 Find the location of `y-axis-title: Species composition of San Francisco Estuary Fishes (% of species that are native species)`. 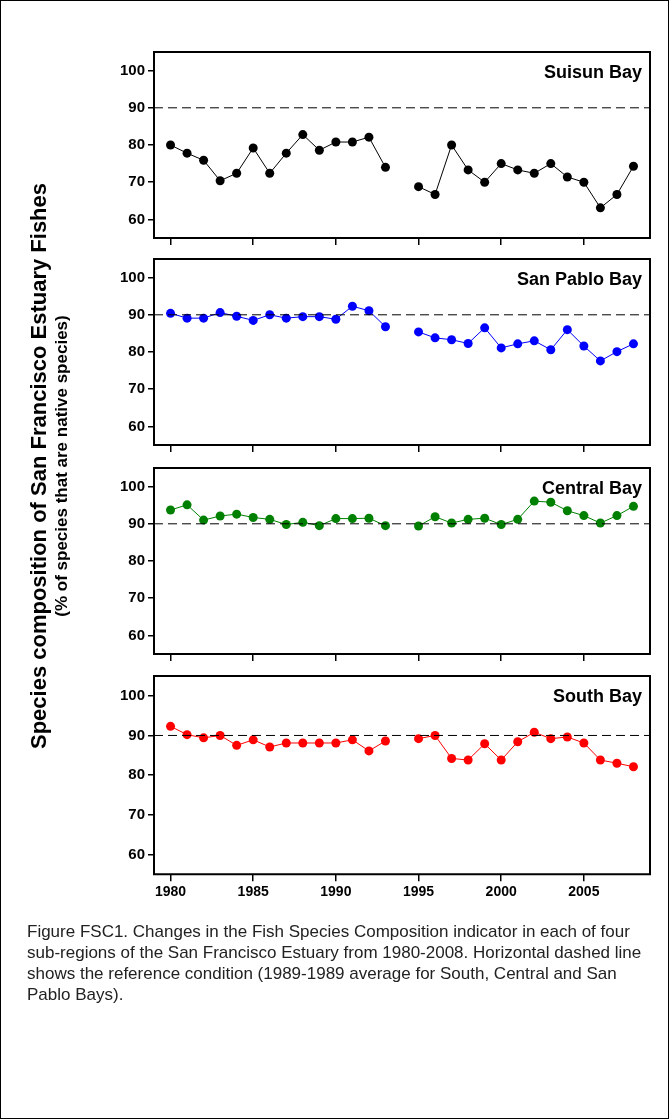

y-axis-title: Species composition of San Francisco Estuary Fishes (% of species that are native species) is located at coordinates (49, 466).